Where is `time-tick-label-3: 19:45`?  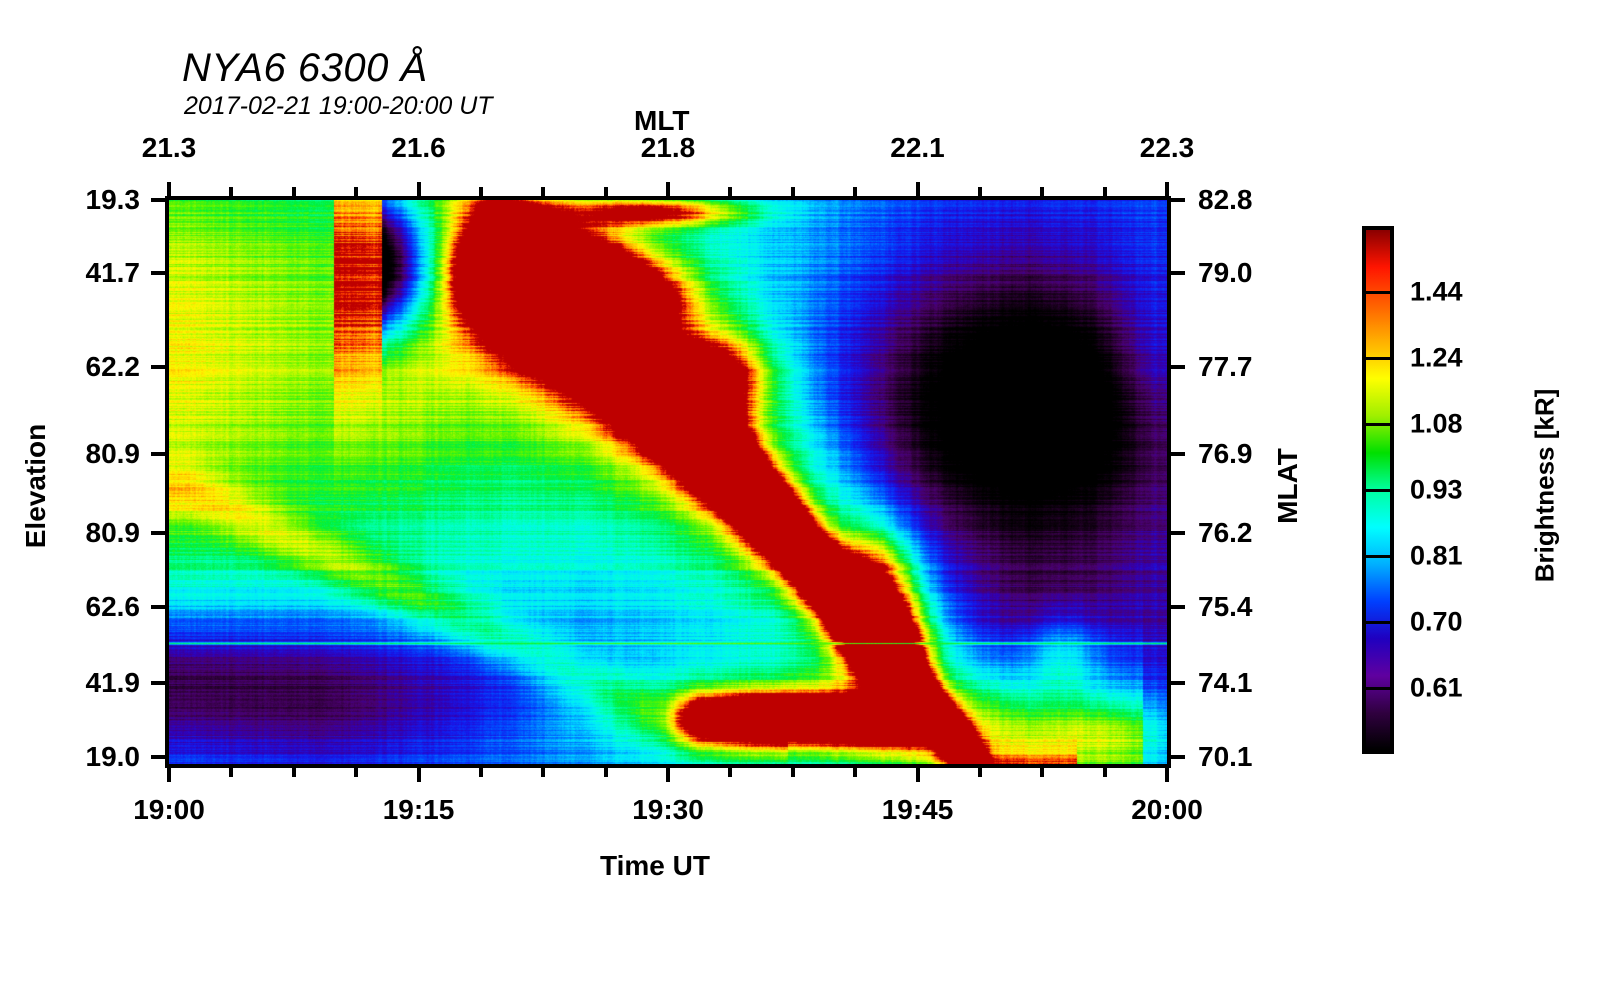
time-tick-label-3: 19:45 is located at coordinates (917, 809).